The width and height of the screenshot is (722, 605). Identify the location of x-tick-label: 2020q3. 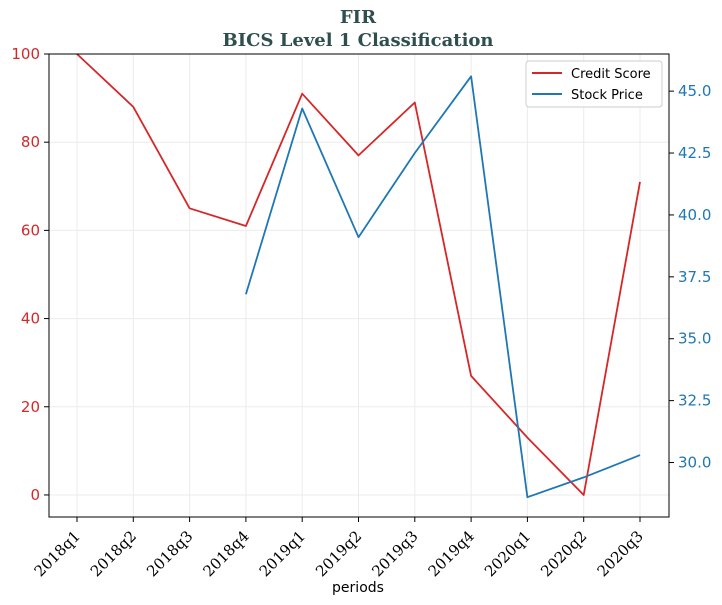
(620, 553).